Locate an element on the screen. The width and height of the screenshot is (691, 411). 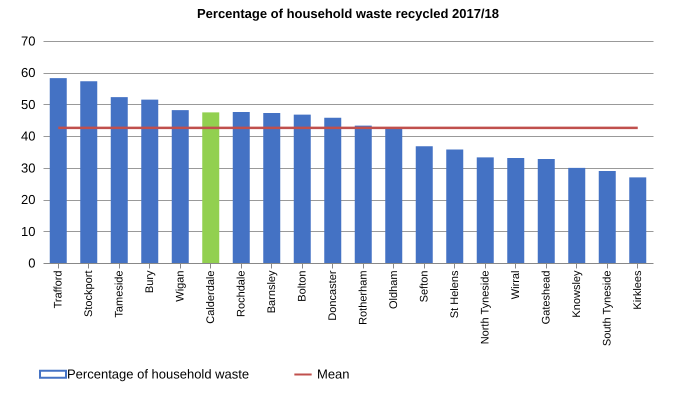
x-tick-label: Bury is located at coordinates (150, 282).